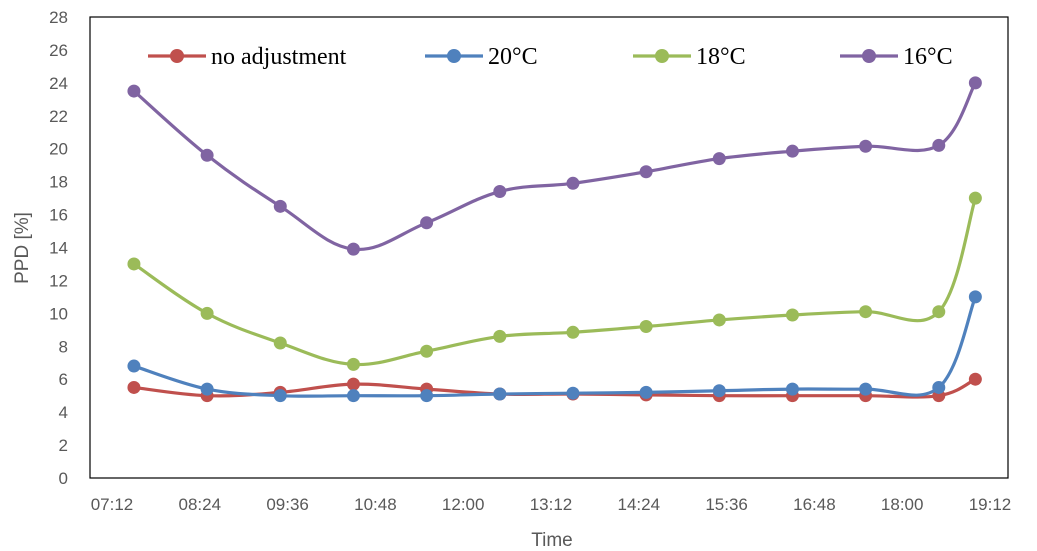  I want to click on x-tick-label: 09:36, so click(287, 504).